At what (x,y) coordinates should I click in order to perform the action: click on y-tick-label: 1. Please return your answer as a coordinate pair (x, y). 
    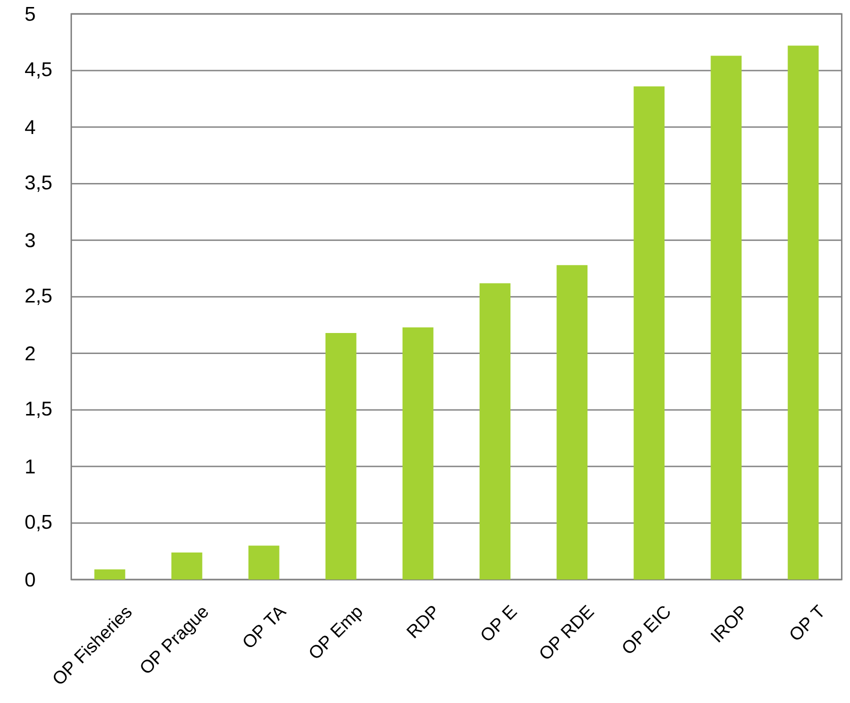
    Looking at the image, I should click on (30, 467).